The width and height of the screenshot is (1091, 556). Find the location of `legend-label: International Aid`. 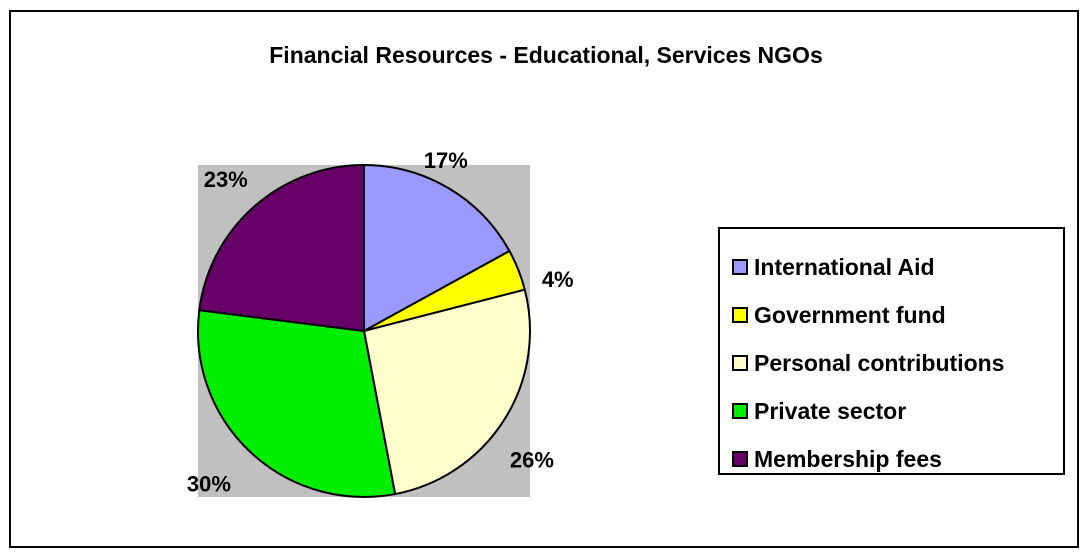

legend-label: International Aid is located at coordinates (844, 266).